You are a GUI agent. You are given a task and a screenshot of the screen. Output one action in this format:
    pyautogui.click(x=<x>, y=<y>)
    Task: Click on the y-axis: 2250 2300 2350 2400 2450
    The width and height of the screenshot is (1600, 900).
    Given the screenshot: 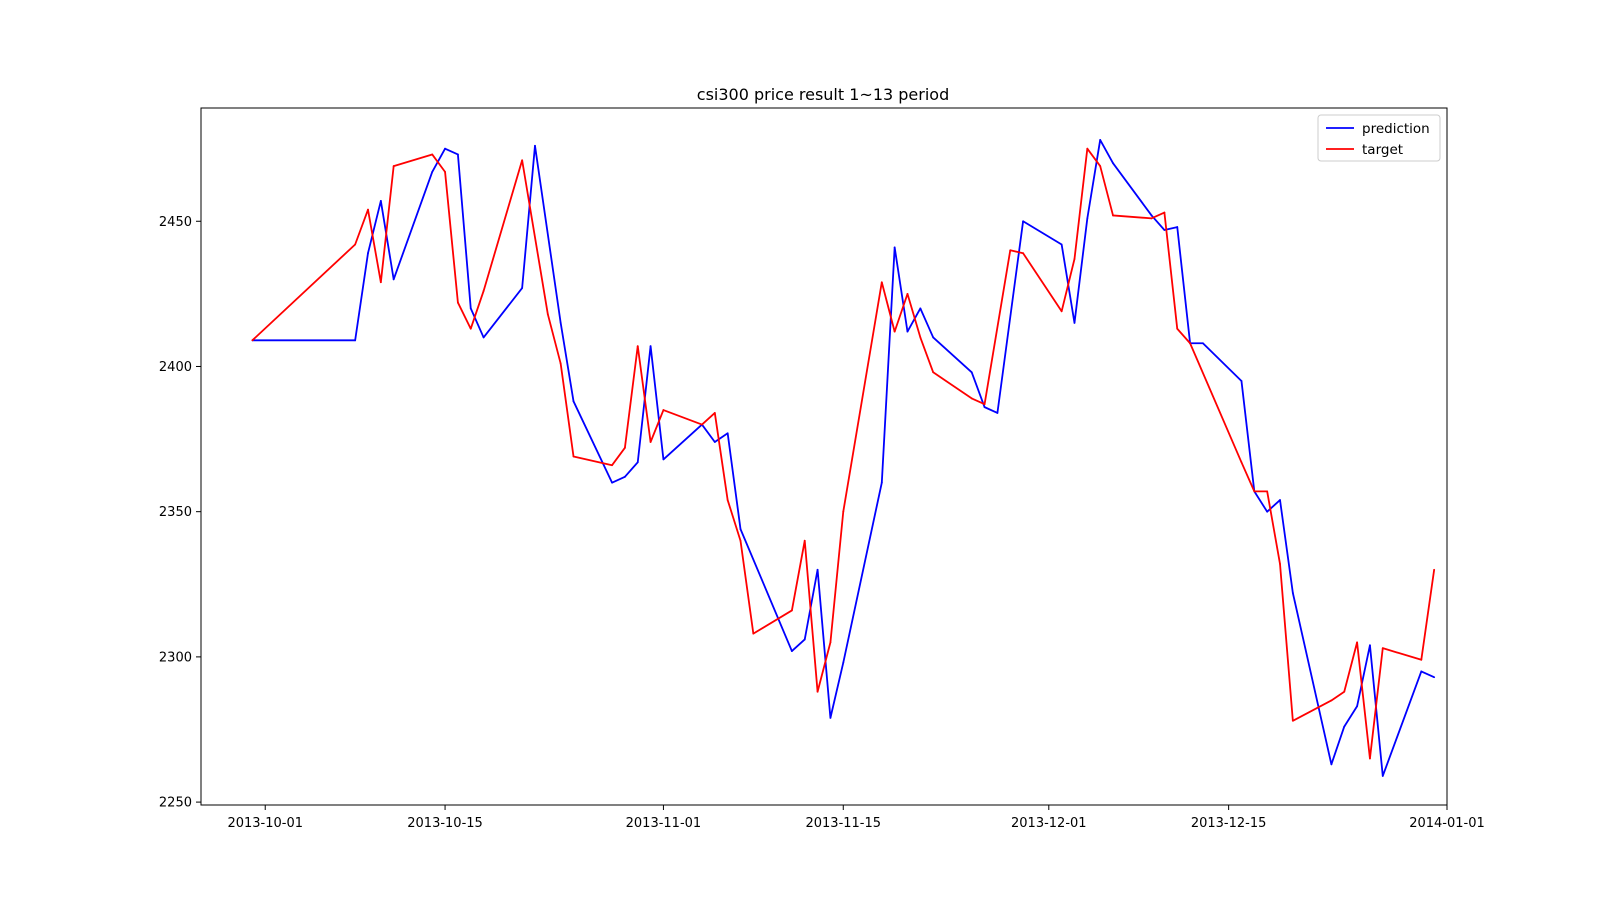 What is the action you would take?
    pyautogui.click(x=180, y=513)
    